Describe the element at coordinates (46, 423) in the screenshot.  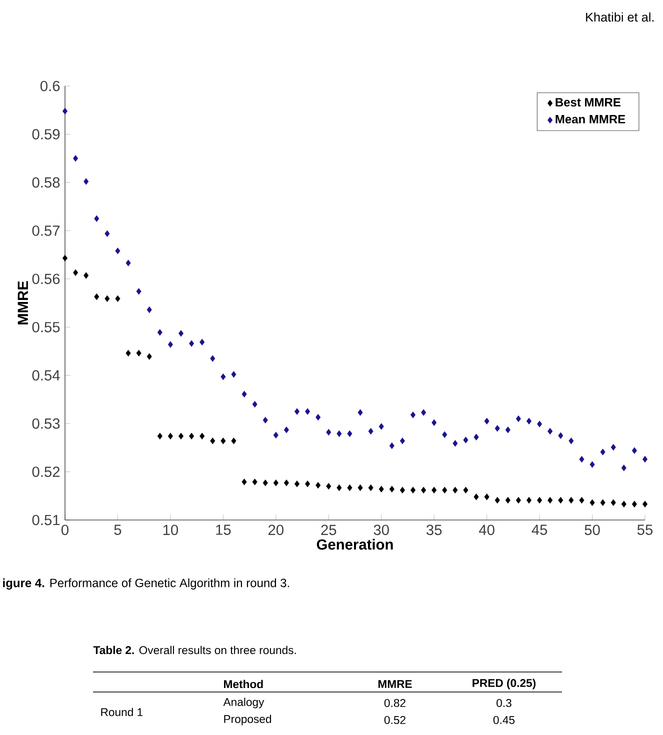
I see `y-tick-label: 0.53` at that location.